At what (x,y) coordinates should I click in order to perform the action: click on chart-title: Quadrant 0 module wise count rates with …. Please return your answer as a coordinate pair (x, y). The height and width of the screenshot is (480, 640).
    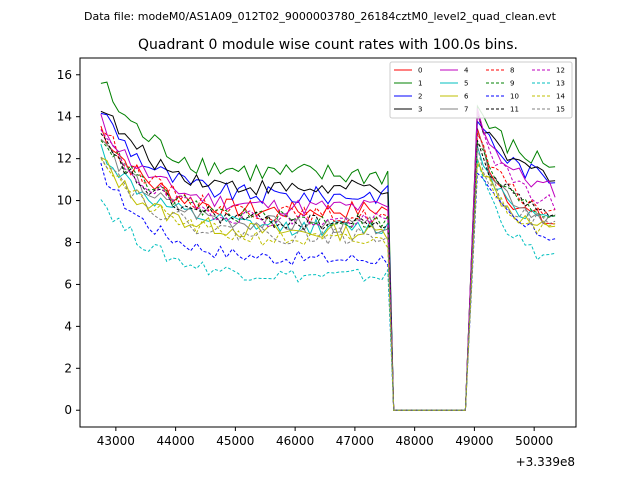
    Looking at the image, I should click on (328, 45).